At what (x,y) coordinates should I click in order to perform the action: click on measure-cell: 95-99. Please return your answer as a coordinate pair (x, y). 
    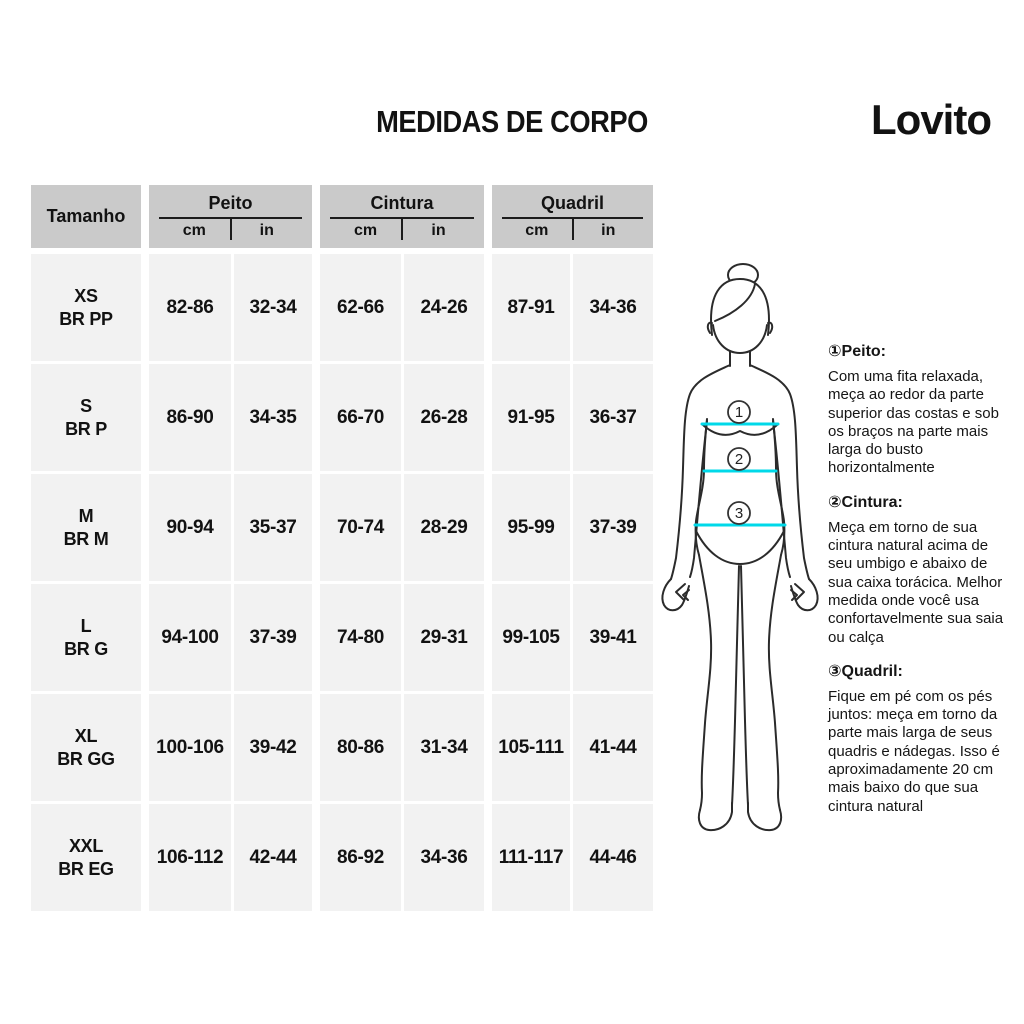
    Looking at the image, I should click on (531, 527).